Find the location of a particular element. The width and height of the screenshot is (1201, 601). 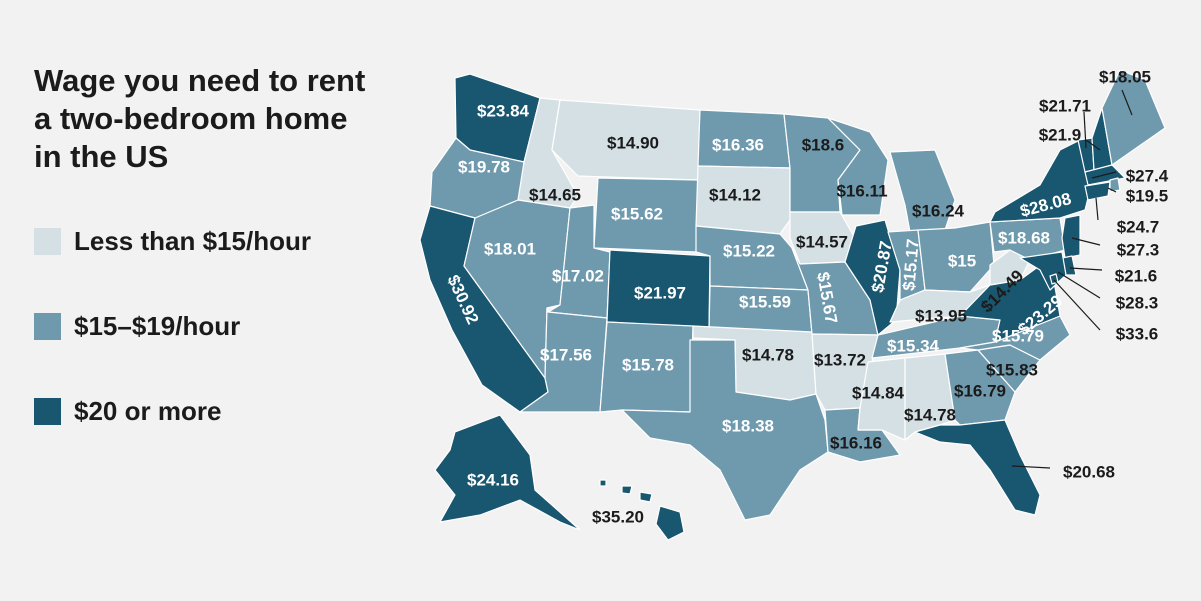

leader-line-florida is located at coordinates (1031, 467).